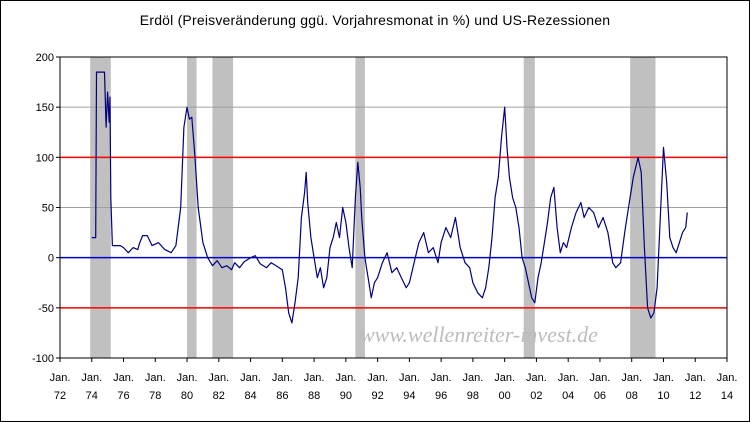 This screenshot has height=422, width=750. Describe the element at coordinates (43, 359) in the screenshot. I see `y-tick-label--100: -100` at that location.